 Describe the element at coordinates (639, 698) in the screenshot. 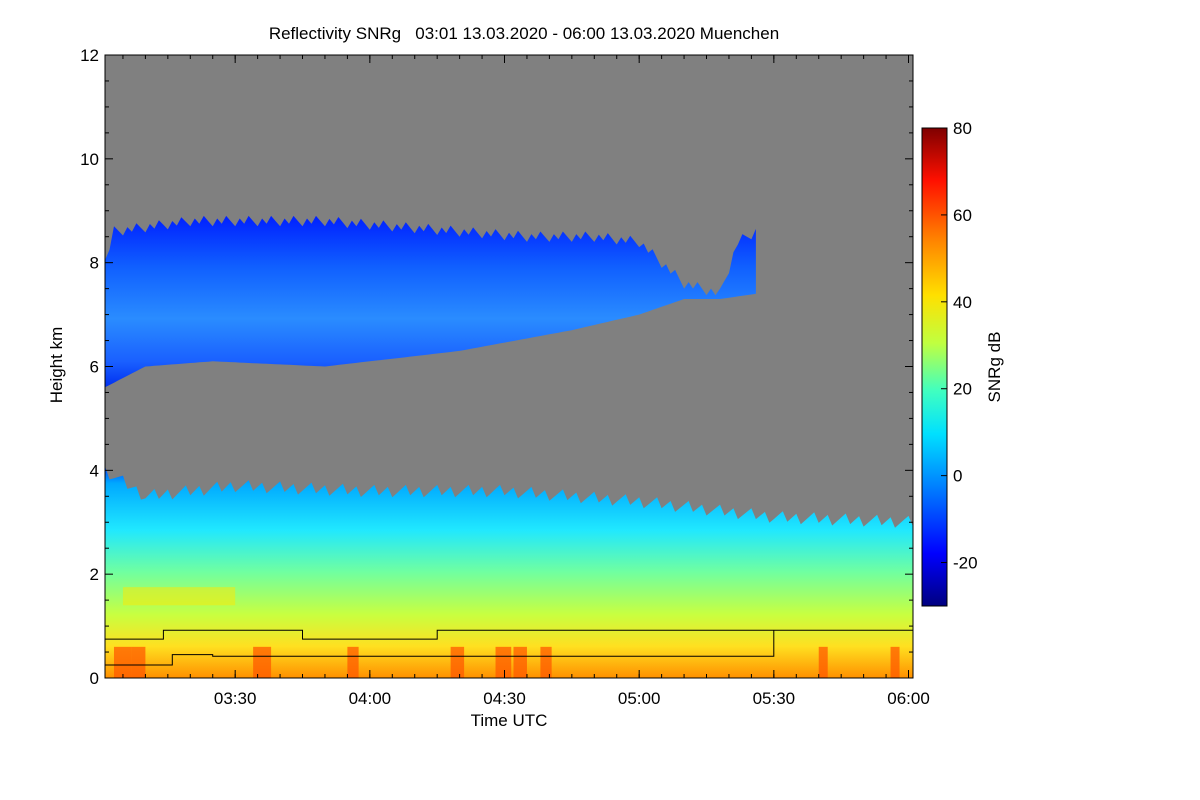

I see `x-tick-label: 05:00` at that location.